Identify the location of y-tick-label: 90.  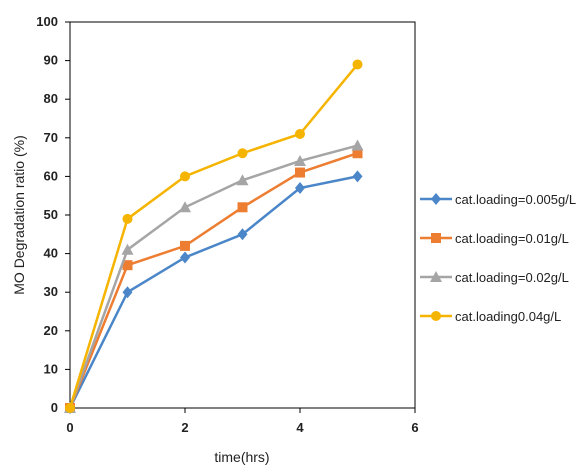
(51, 60).